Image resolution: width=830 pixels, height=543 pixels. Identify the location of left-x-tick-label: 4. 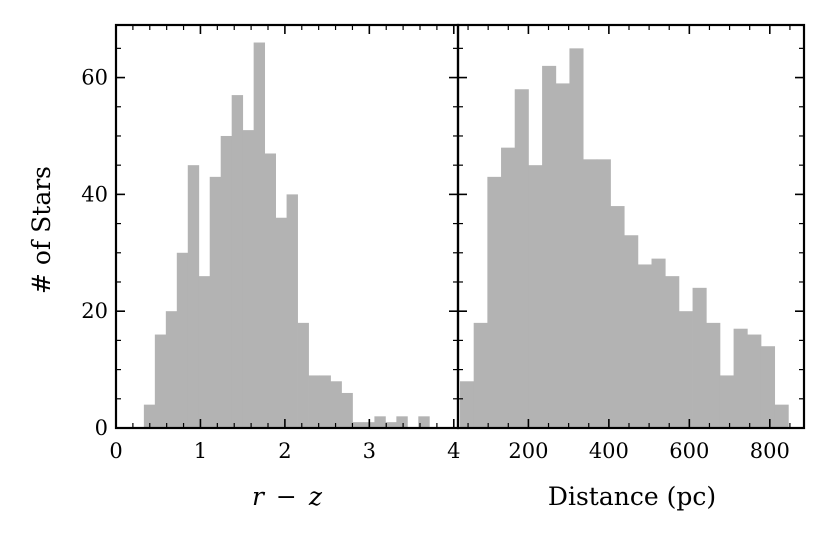
(453, 451).